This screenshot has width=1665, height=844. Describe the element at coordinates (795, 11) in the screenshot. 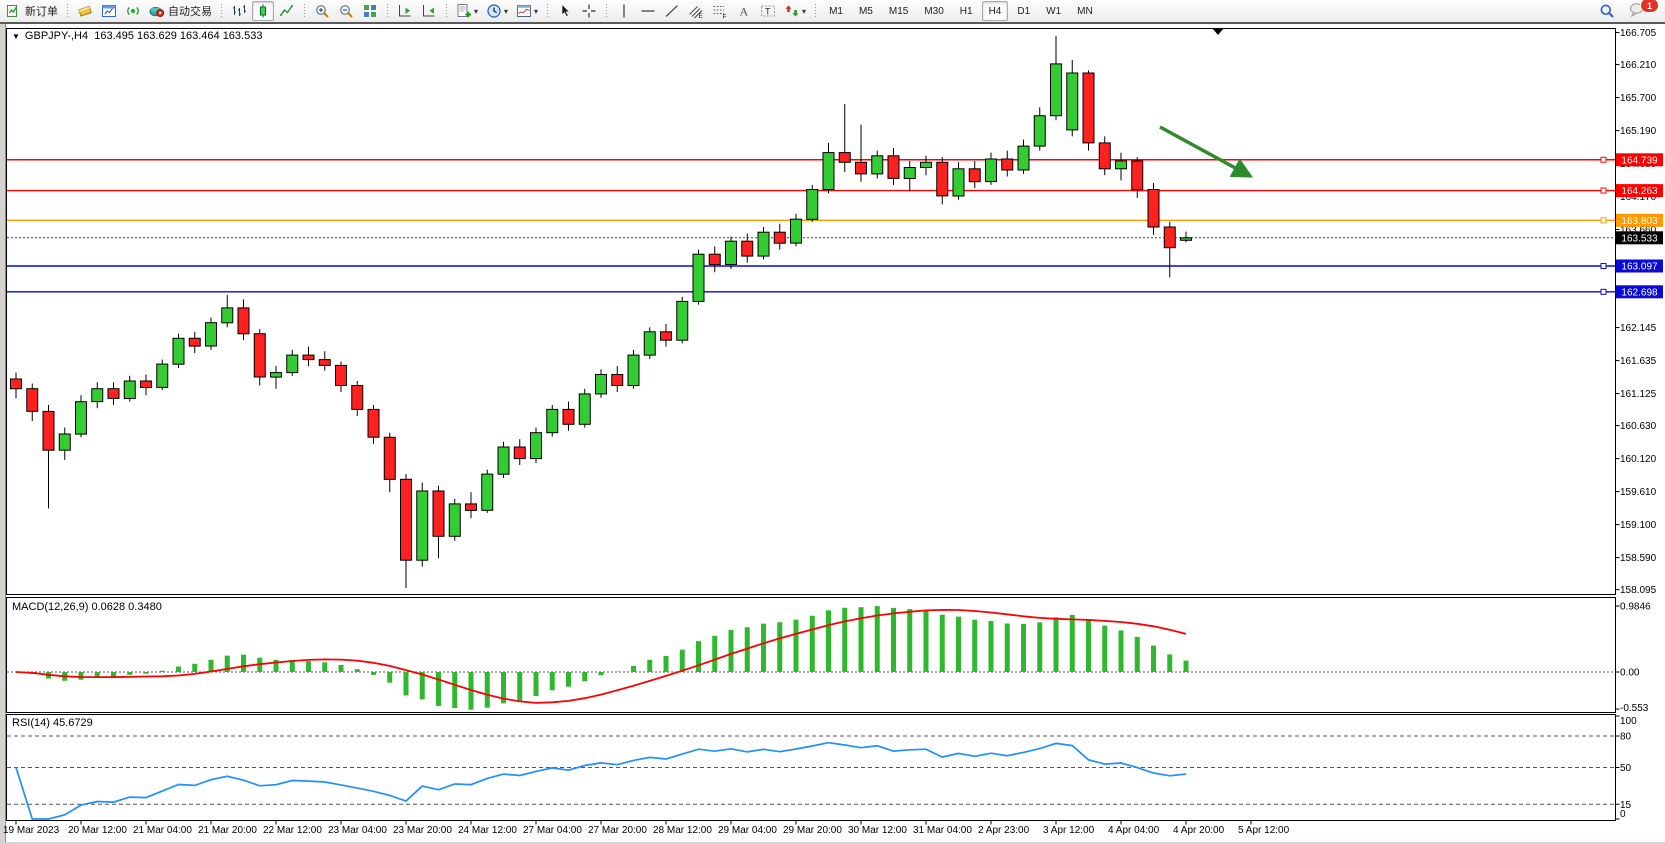

I see `arrows-button: ▾` at that location.